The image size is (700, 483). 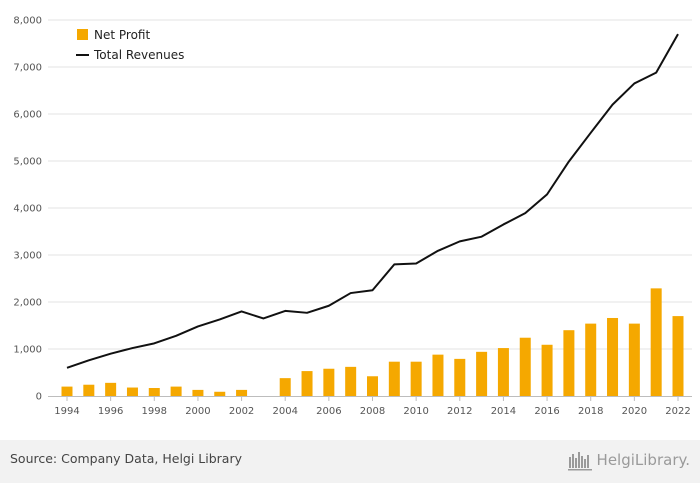 What do you see at coordinates (590, 411) in the screenshot?
I see `x-tick-label: 2018` at bounding box center [590, 411].